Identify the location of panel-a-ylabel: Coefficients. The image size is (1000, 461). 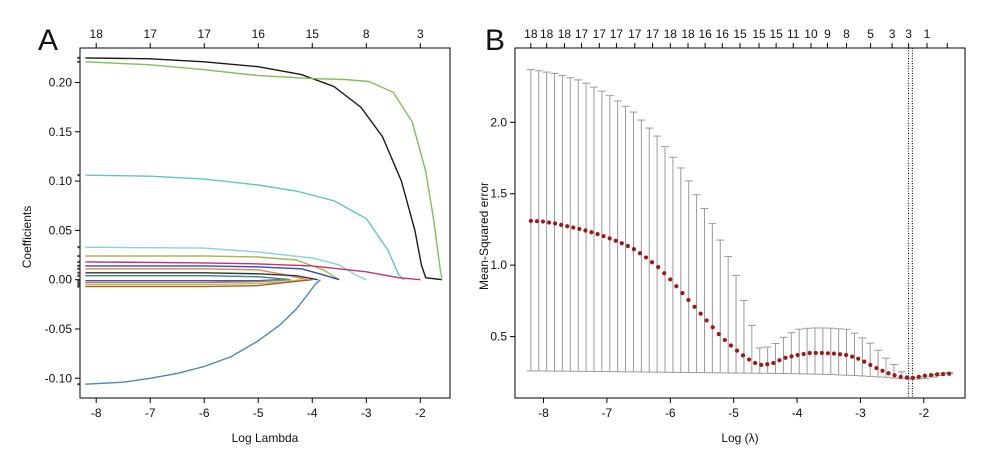
(27, 237).